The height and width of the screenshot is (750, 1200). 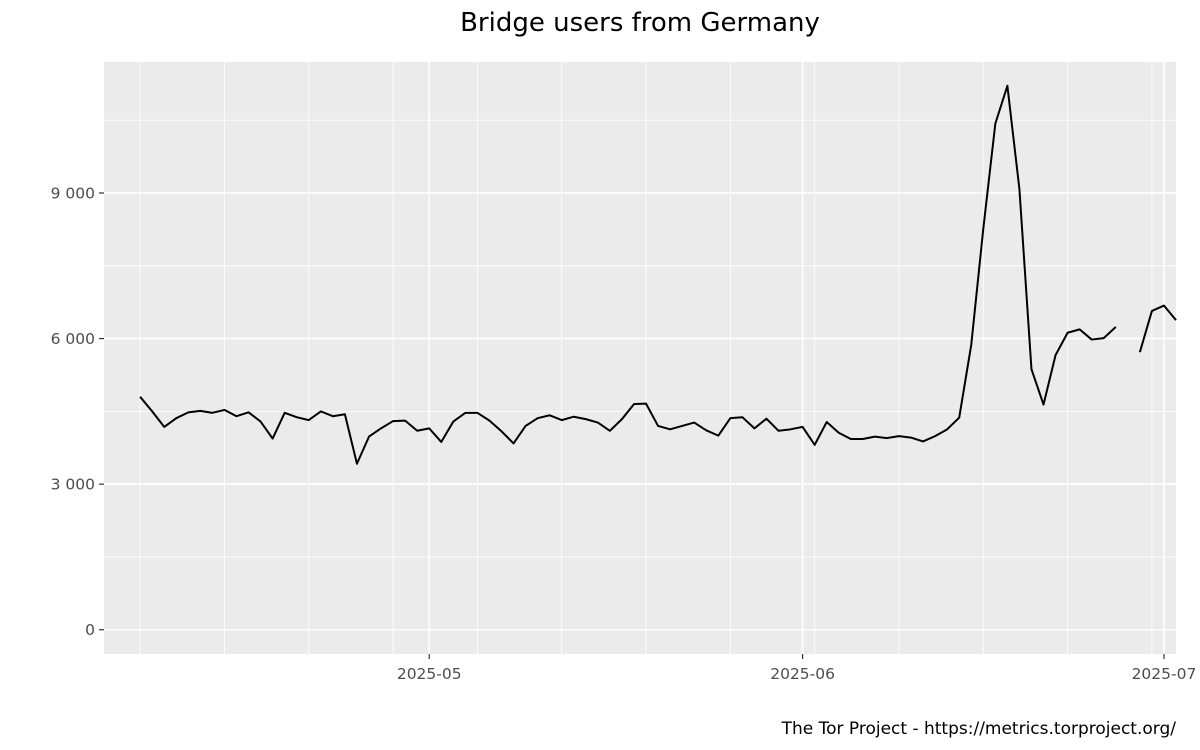 I want to click on y-tick-label: 6 000, so click(x=73, y=339).